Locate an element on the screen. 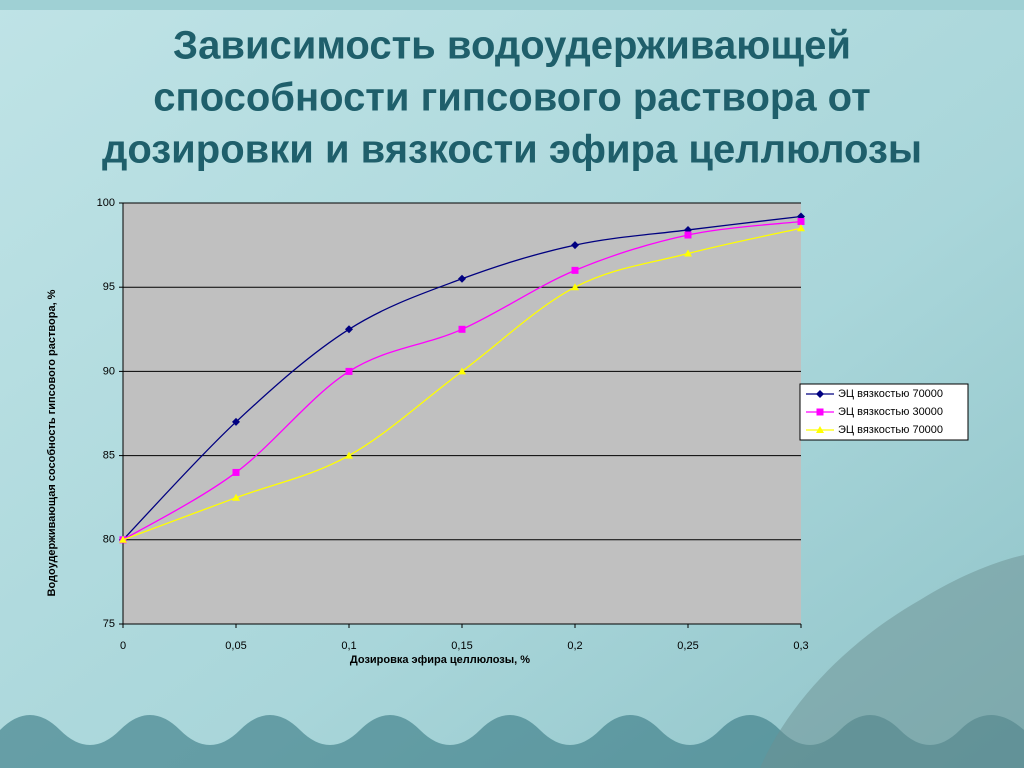 The height and width of the screenshot is (768, 1024). x-tick-label: 0,1 is located at coordinates (348, 646).